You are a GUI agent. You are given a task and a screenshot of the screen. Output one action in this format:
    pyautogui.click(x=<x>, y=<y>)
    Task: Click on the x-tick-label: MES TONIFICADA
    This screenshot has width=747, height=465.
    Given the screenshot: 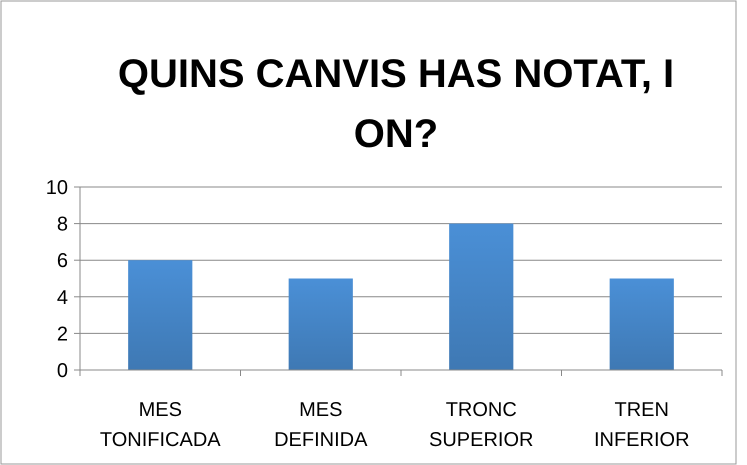 What is the action you would take?
    pyautogui.click(x=161, y=425)
    